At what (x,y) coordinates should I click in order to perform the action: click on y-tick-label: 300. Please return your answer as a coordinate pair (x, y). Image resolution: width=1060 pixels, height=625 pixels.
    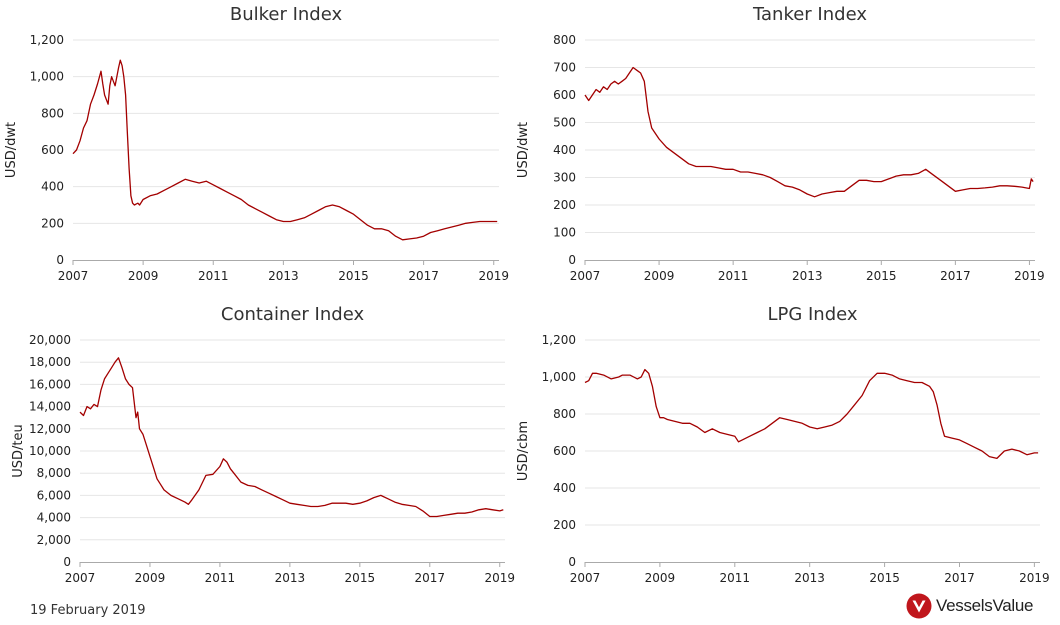
    Looking at the image, I should click on (564, 178).